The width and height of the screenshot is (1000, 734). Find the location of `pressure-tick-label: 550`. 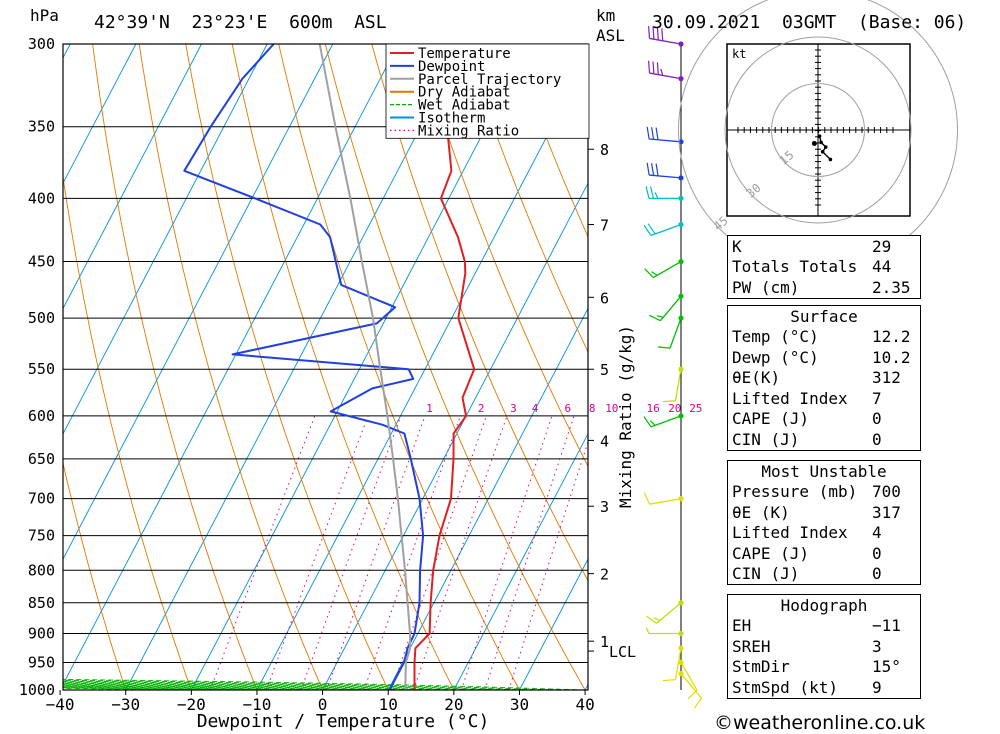

pressure-tick-label: 550 is located at coordinates (41, 369).